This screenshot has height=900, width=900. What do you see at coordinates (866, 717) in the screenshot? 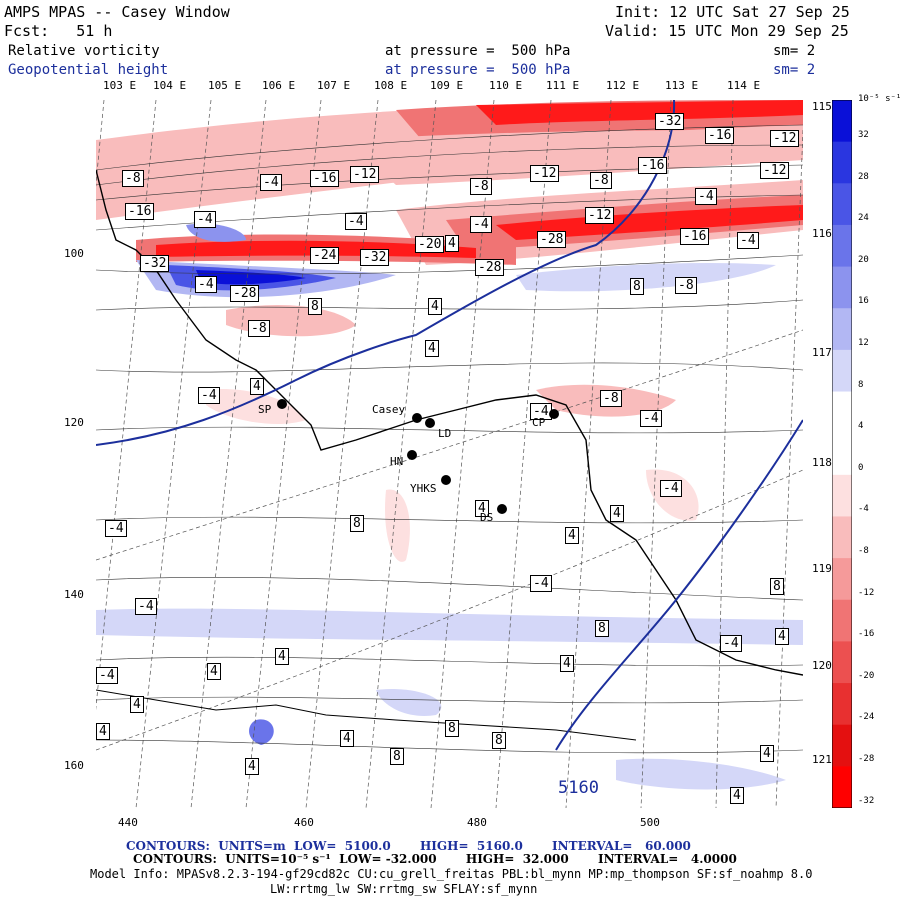
I see `colorbar-label: -24` at bounding box center [866, 717].